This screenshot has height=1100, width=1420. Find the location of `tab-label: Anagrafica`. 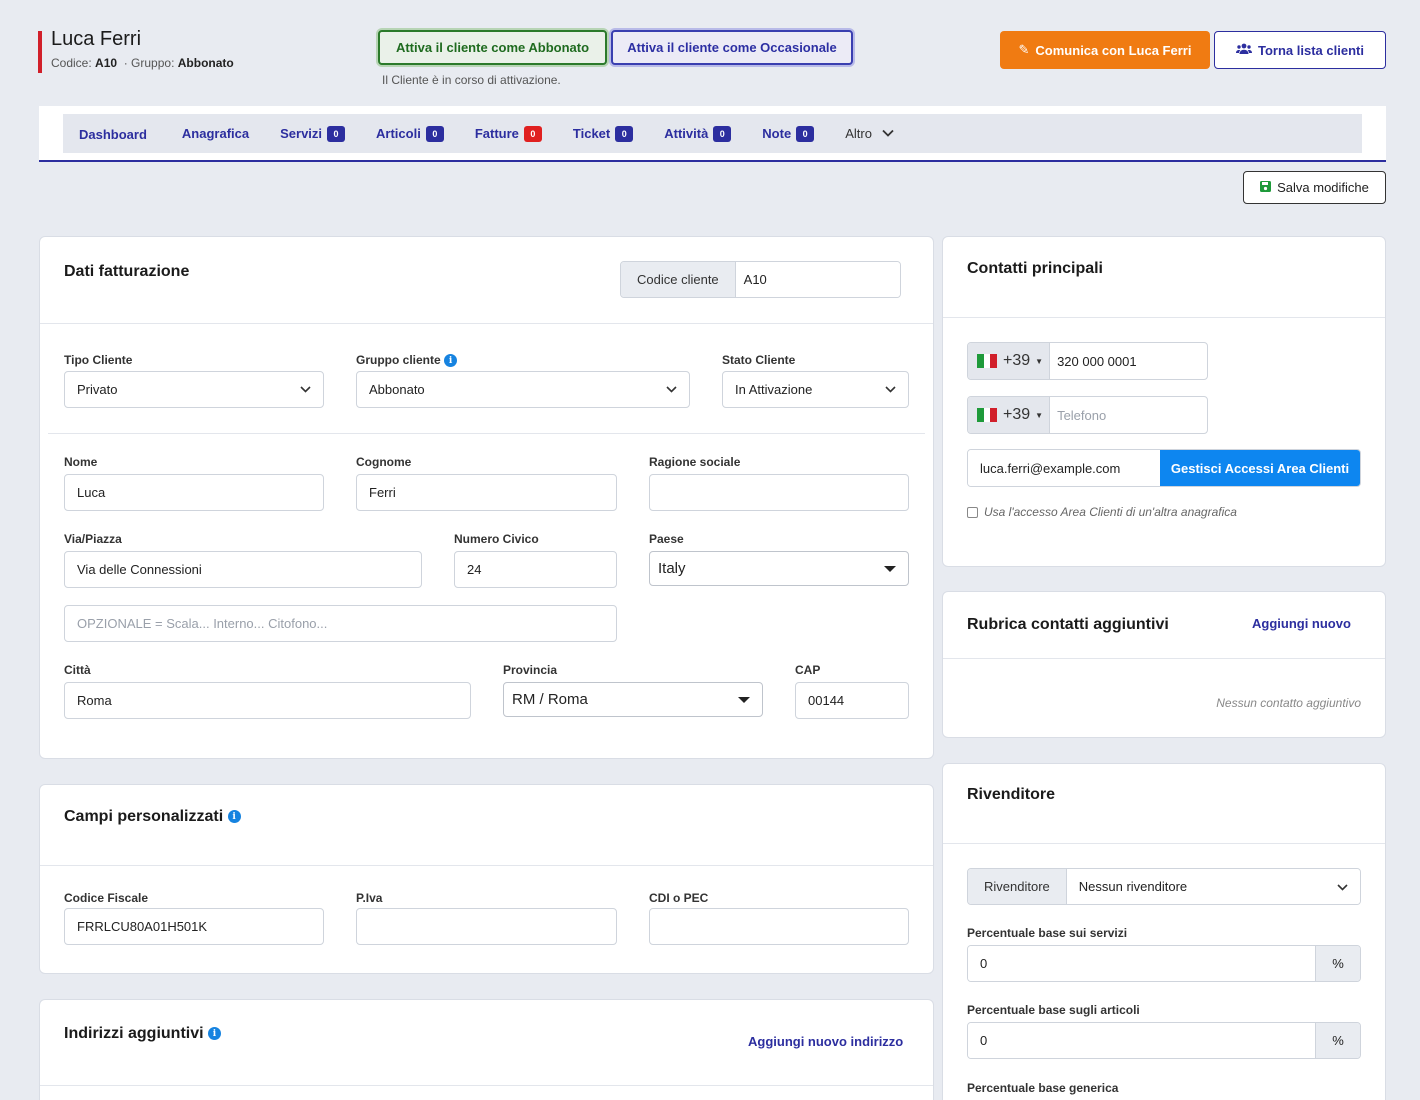

tab-label: Anagrafica is located at coordinates (215, 133).